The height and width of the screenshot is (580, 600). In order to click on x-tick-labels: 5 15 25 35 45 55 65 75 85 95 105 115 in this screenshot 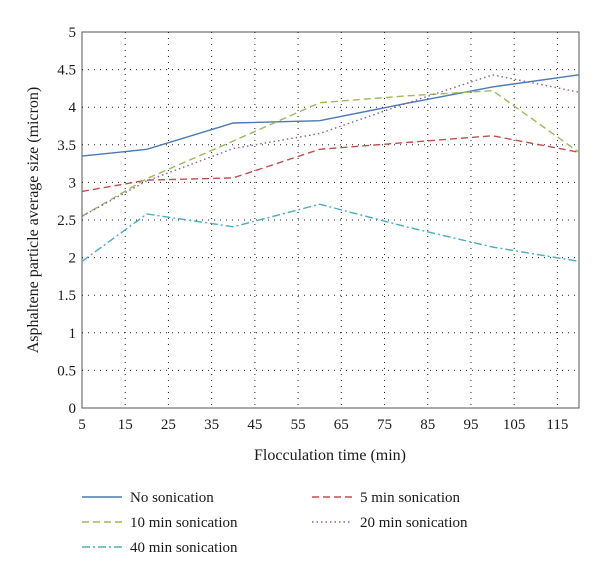, I will do `click(323, 425)`.